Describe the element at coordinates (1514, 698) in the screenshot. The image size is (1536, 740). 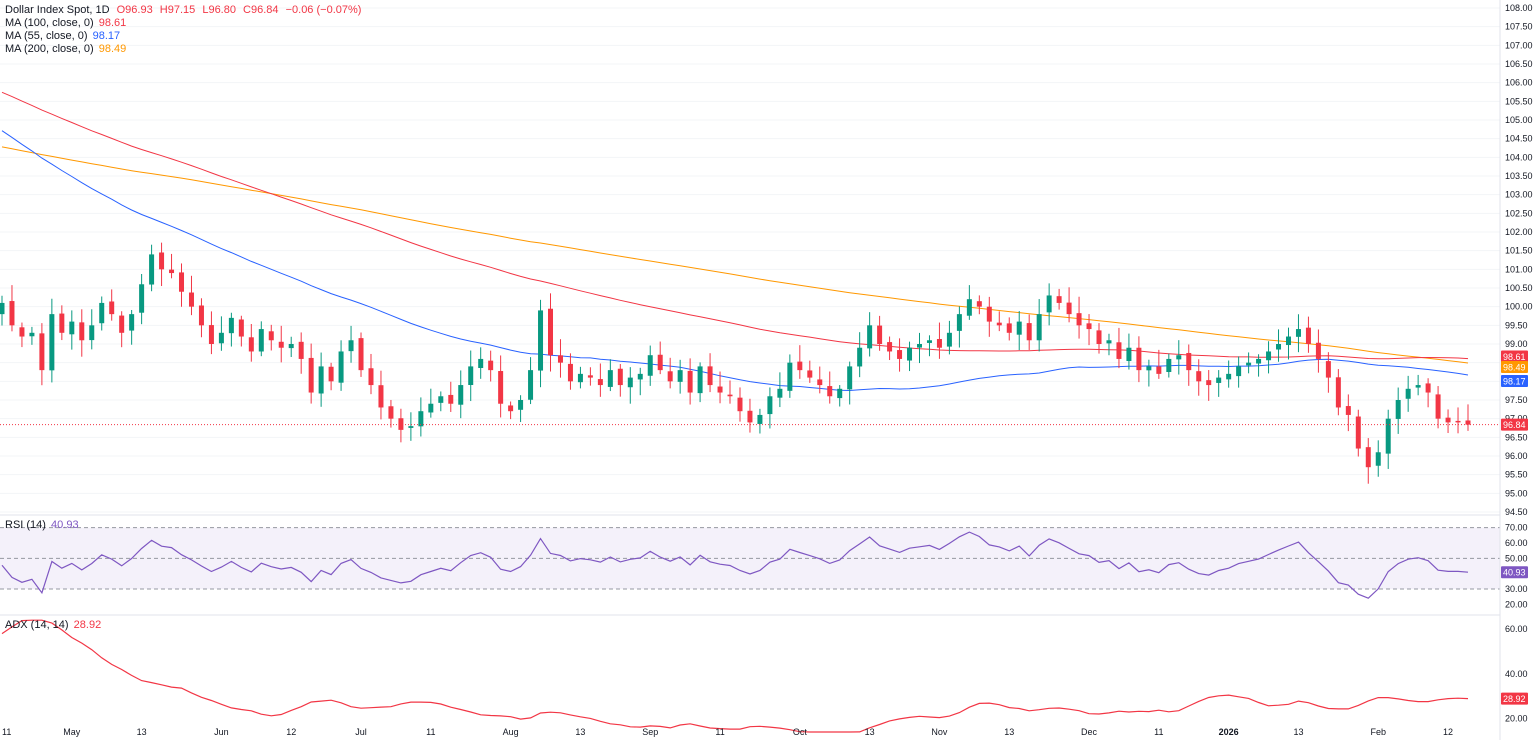
I see `adx-badge-bg` at that location.